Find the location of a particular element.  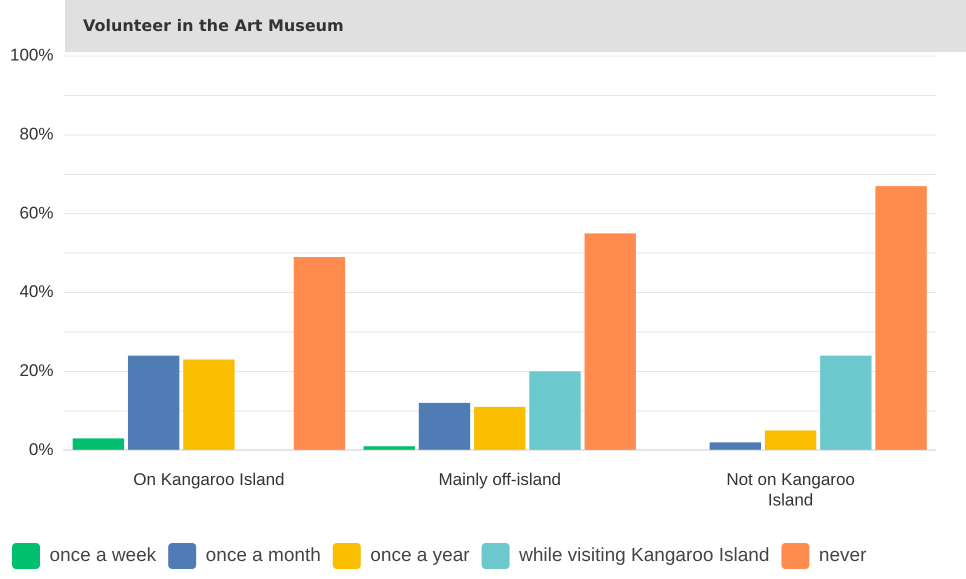

y-tick-label: 80% is located at coordinates (36, 134).